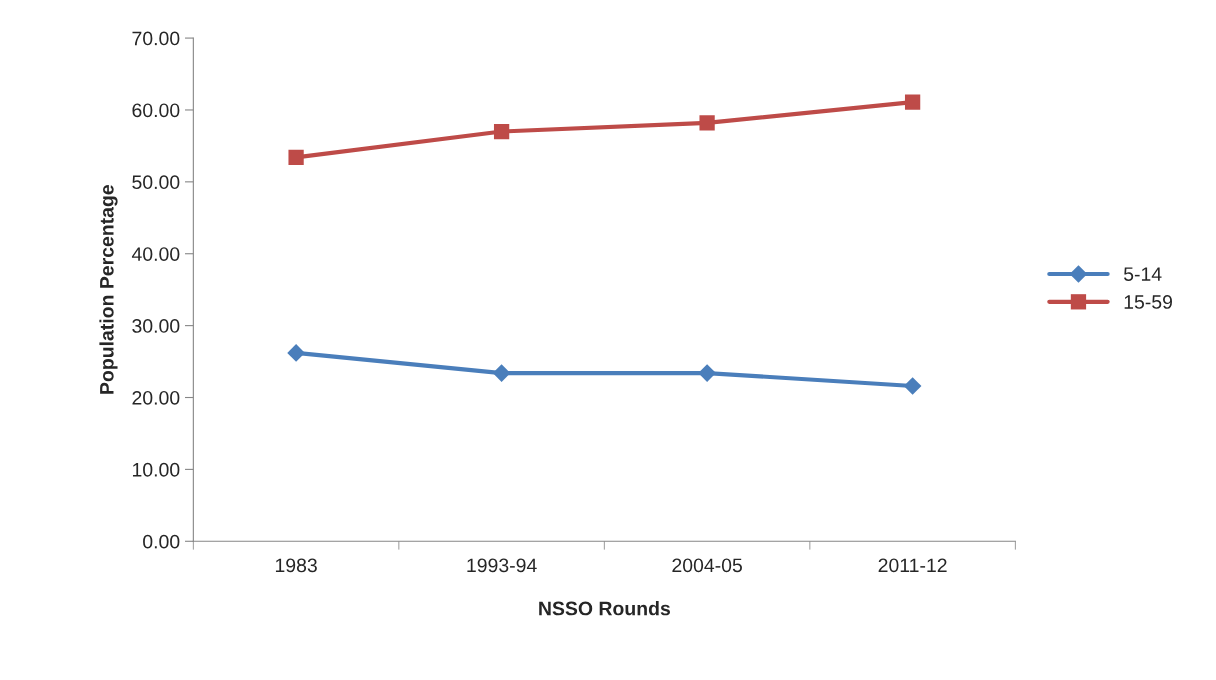 This screenshot has height=680, width=1216. I want to click on y-tick-label: 0.00, so click(161, 541).